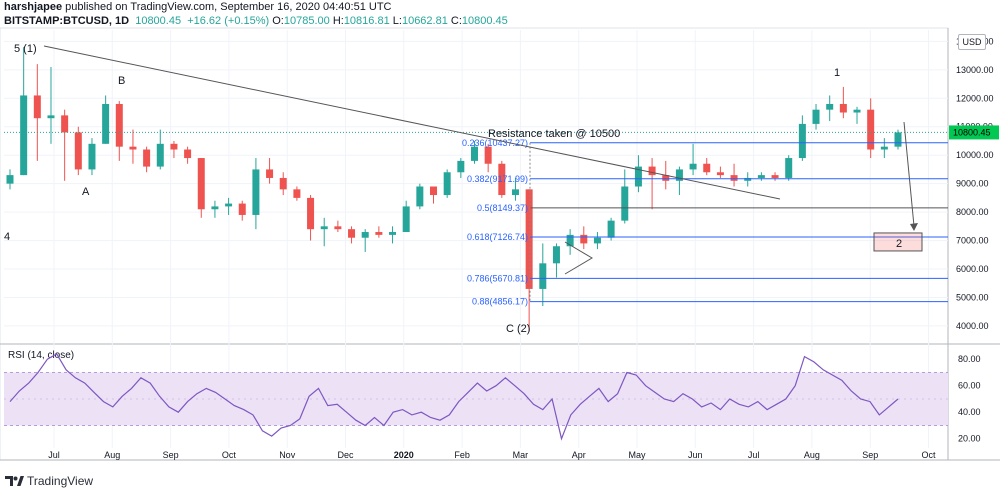 The image size is (1000, 493). I want to click on close-label: C:, so click(456, 21).